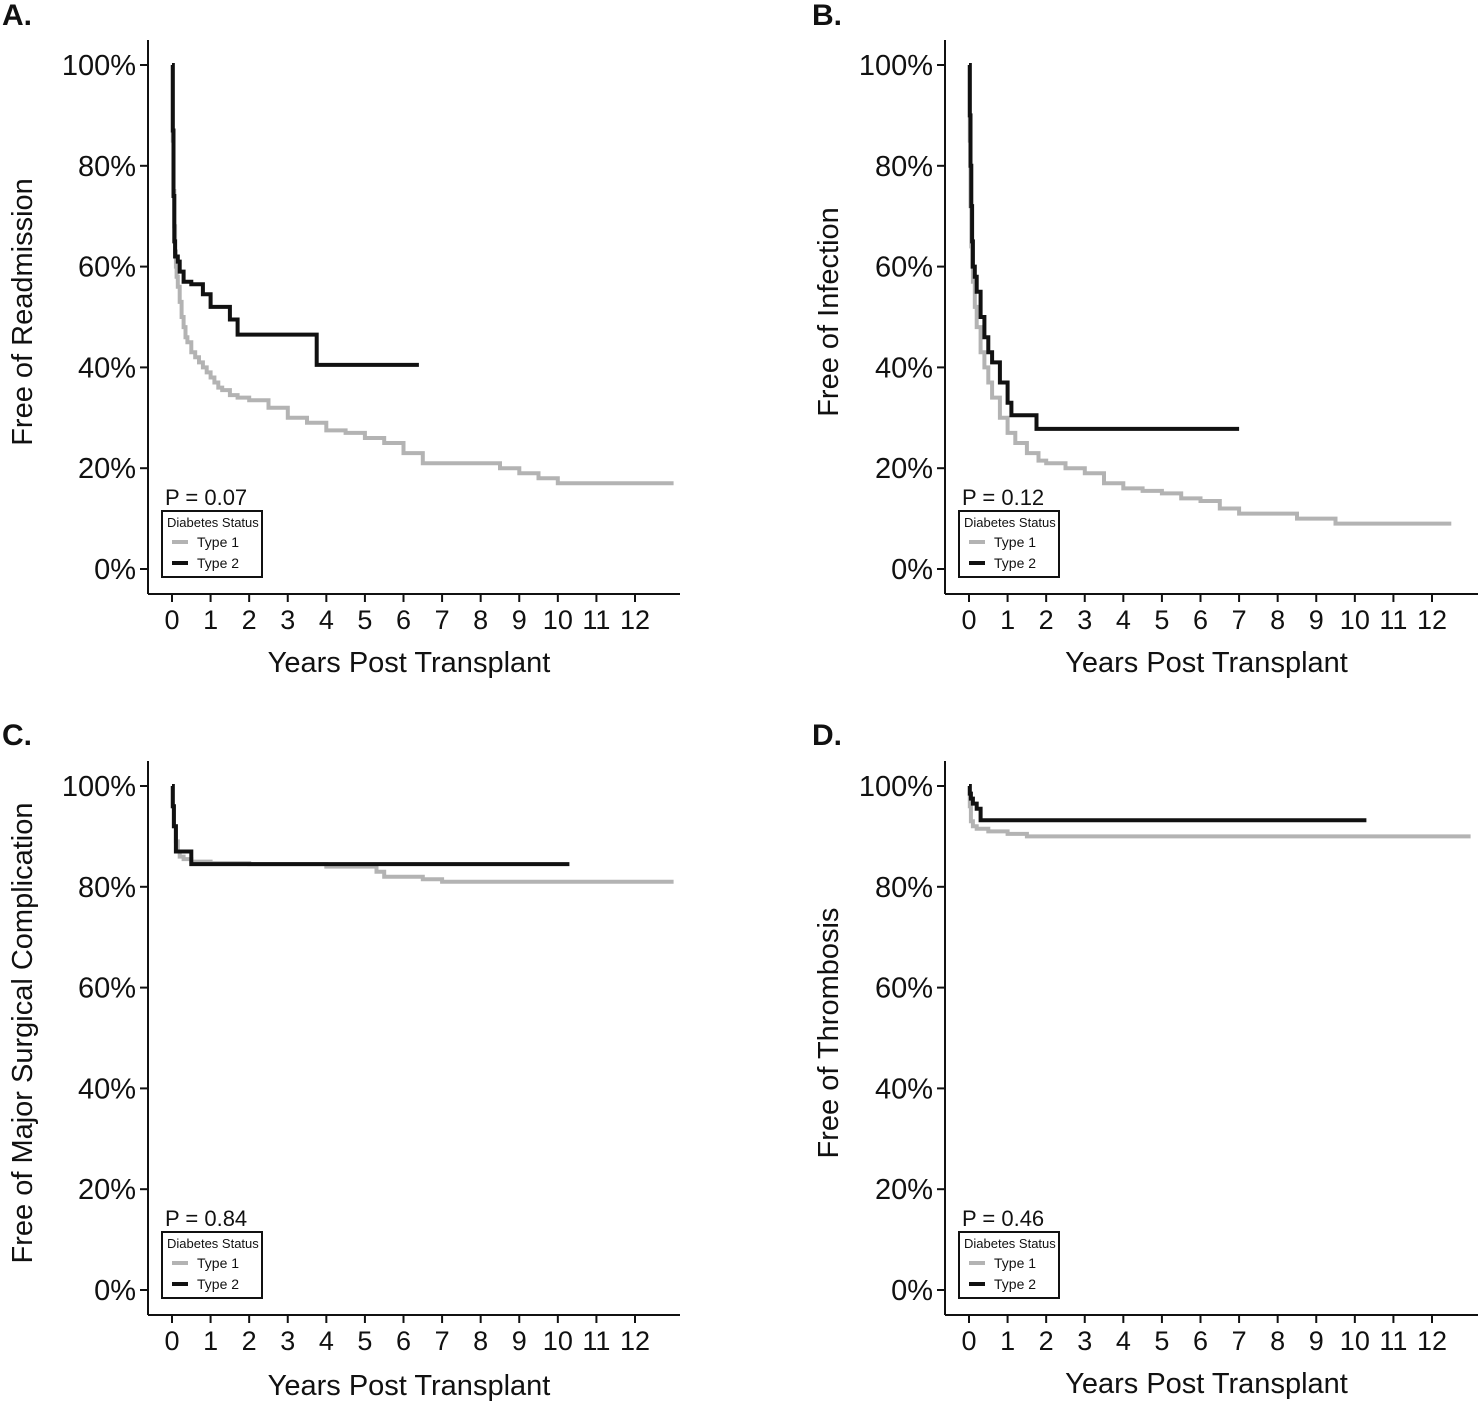 This screenshot has height=1405, width=1480. Describe the element at coordinates (206, 497) in the screenshot. I see `p-value: P = 0.07` at that location.